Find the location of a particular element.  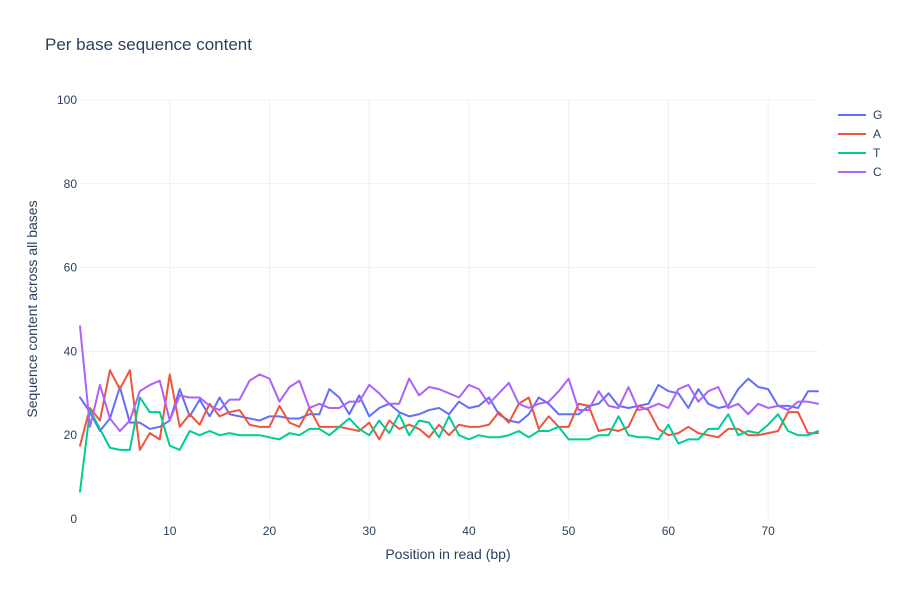

y-axis-title: Sequence content across all bases is located at coordinates (32, 308).